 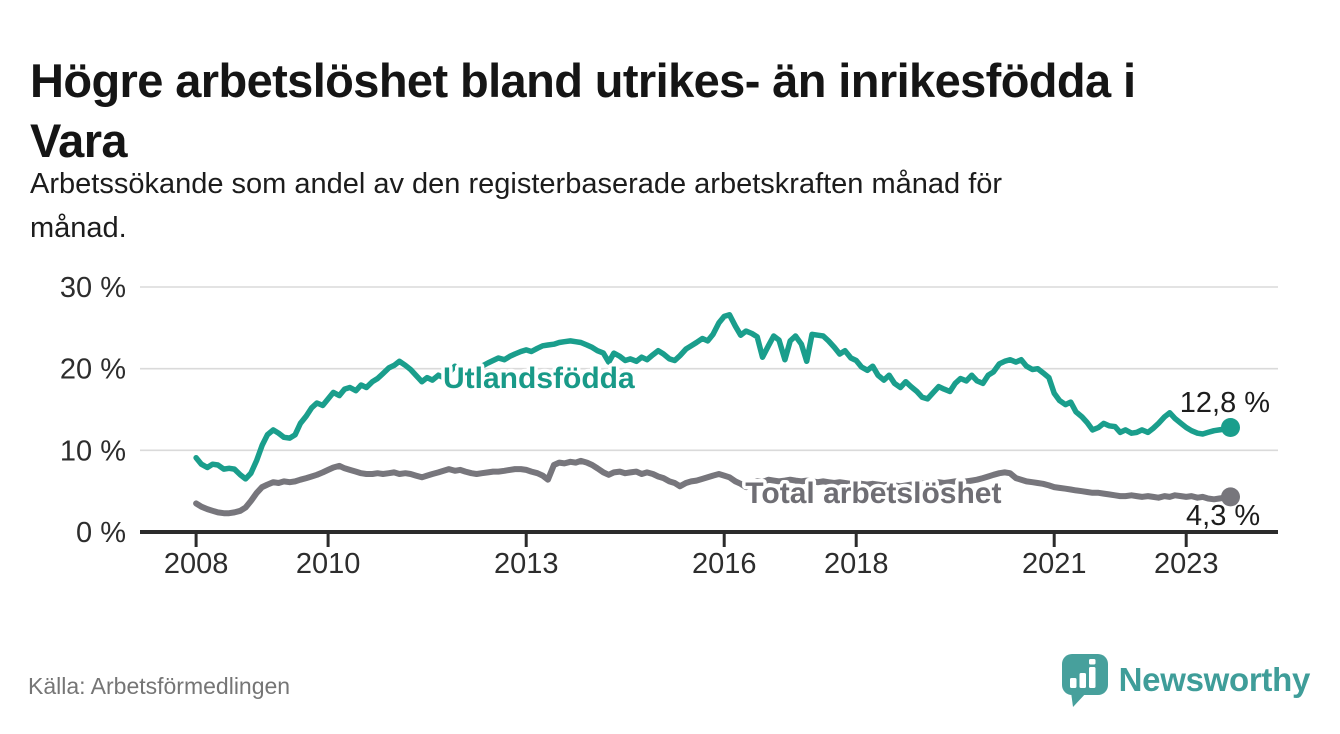 I want to click on x-tick-label-2021: 2021, so click(x=1054, y=564).